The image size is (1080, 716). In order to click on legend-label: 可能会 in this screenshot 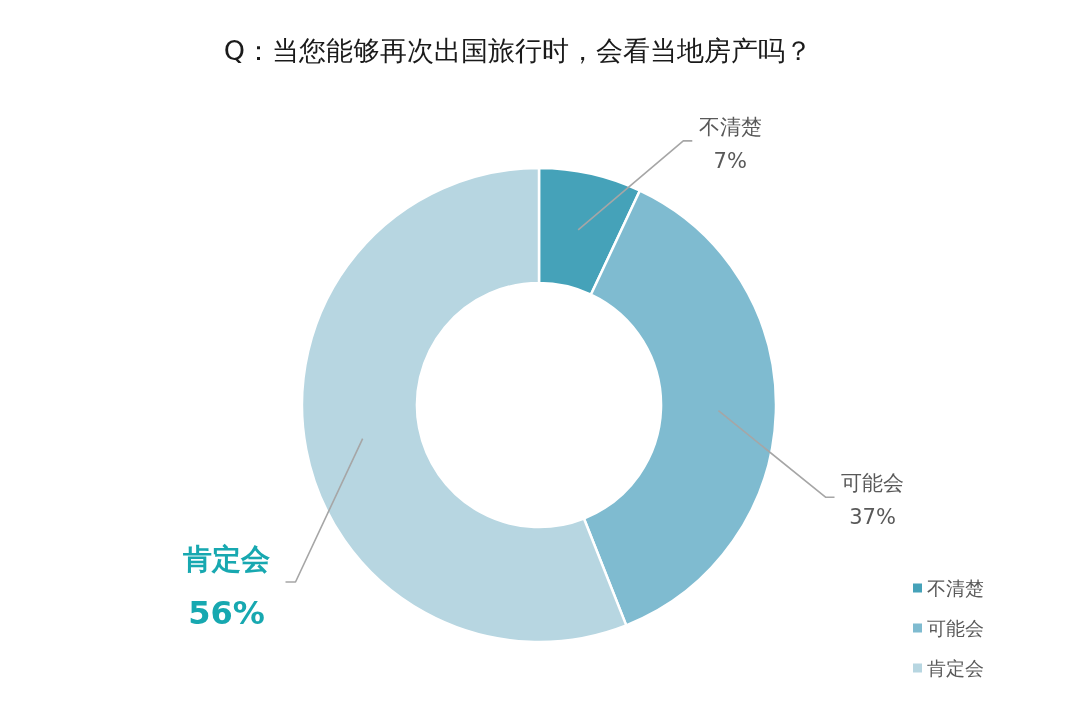, I will do `click(955, 628)`.